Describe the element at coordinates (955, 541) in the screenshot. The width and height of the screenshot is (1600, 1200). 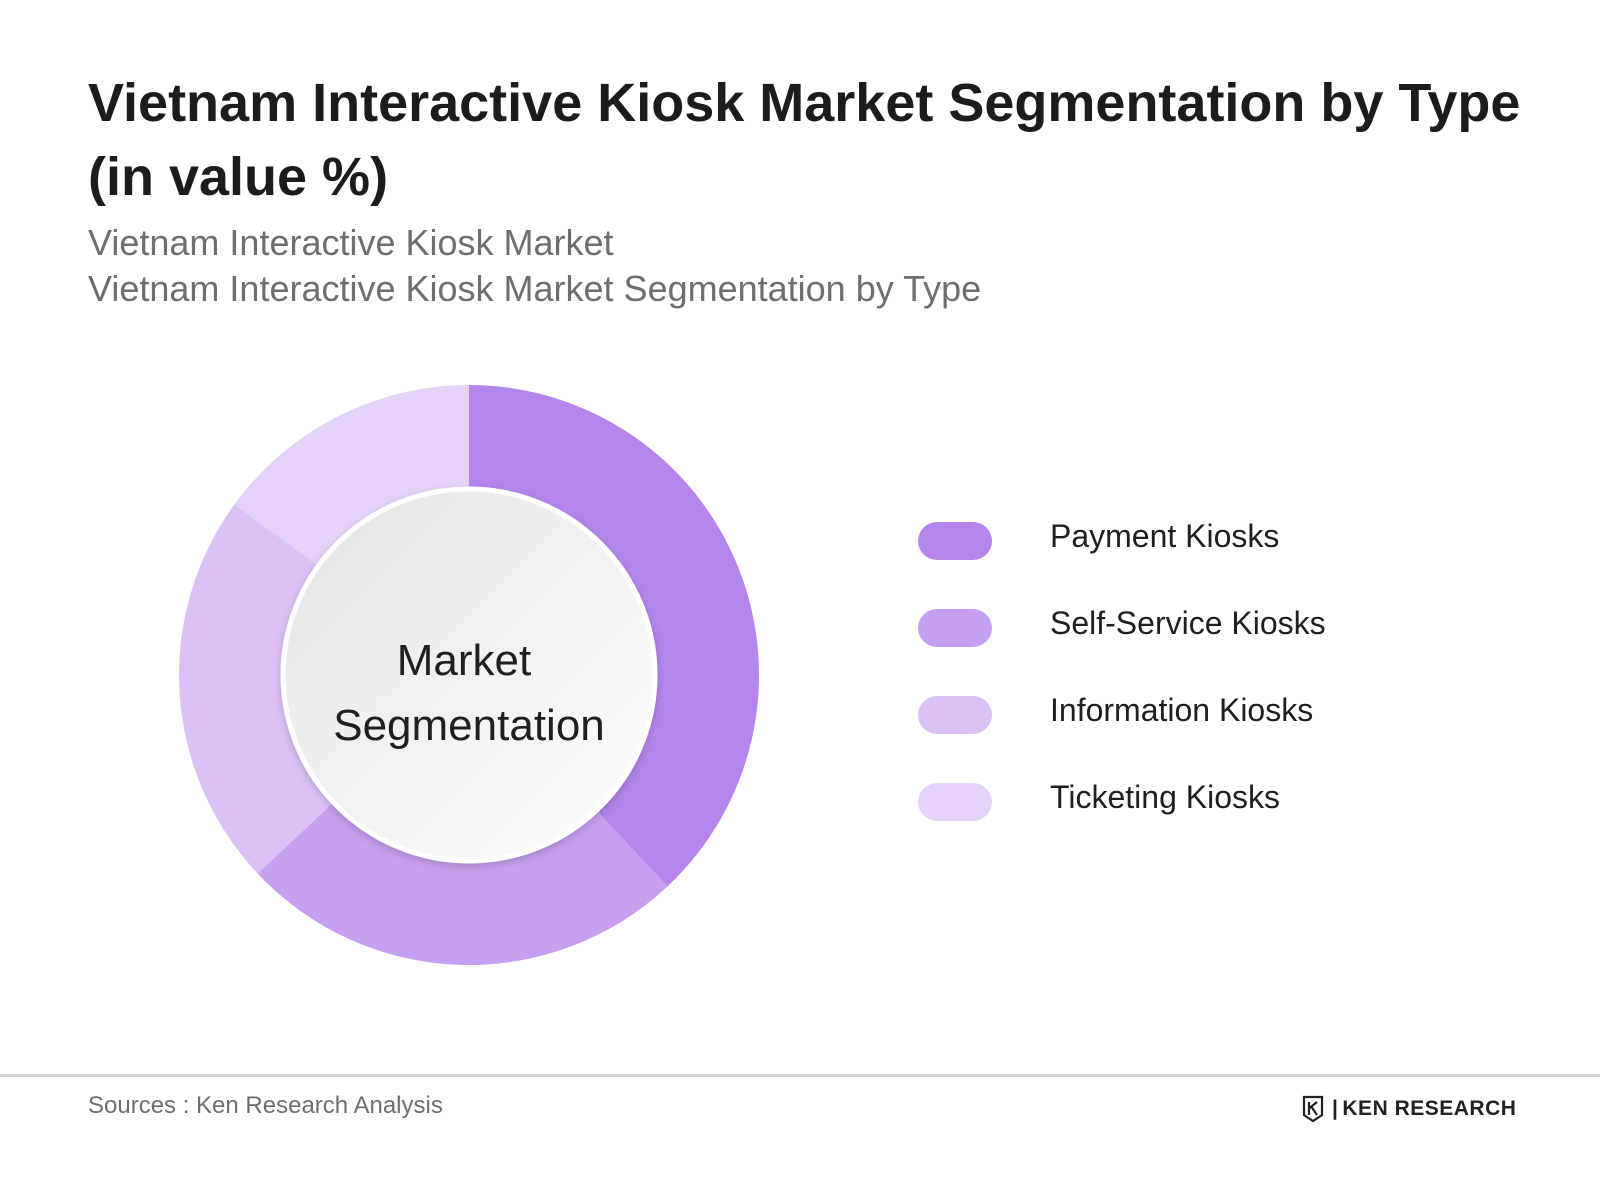
I see `legend-swatch-payment` at that location.